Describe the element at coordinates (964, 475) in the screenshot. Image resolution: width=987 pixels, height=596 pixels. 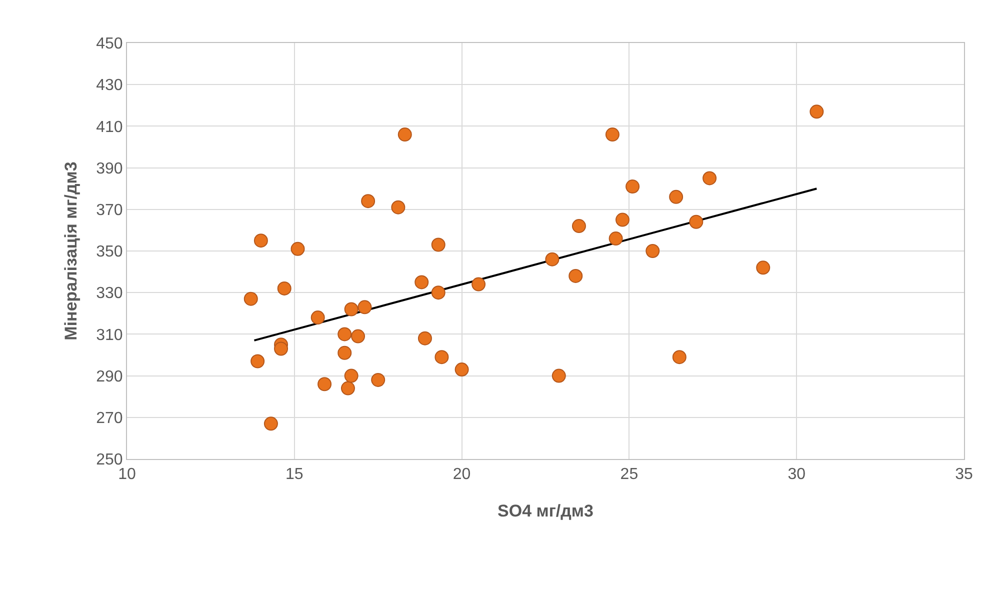
I see `x-tick-label: 35` at that location.